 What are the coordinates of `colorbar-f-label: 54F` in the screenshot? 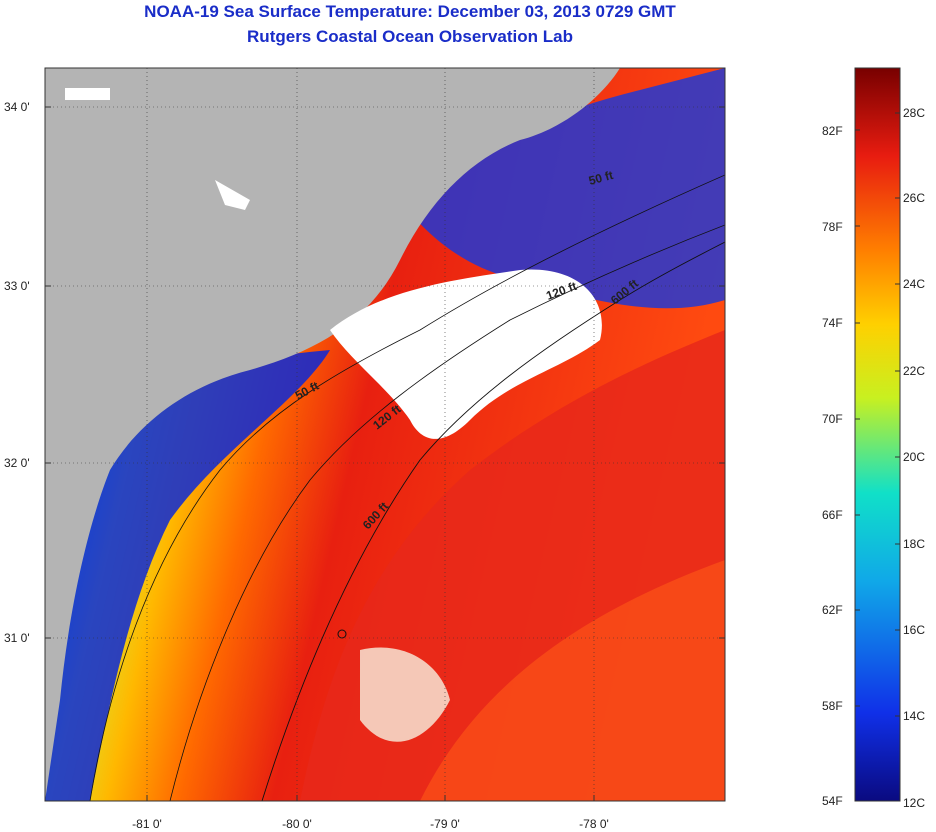 It's located at (832, 801).